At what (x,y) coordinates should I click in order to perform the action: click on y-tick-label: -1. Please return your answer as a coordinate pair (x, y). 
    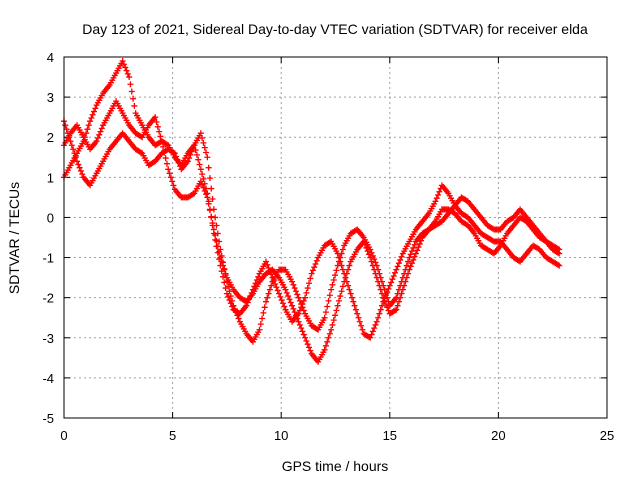
    Looking at the image, I should click on (48, 258).